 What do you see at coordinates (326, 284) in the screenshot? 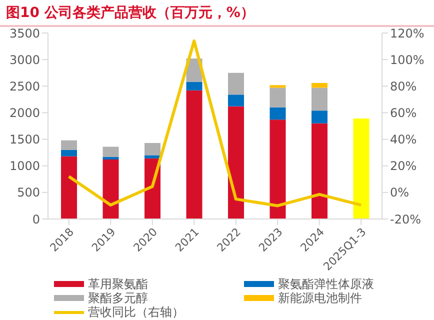
I see `legend-label: 聚氨酯弹性体原液` at bounding box center [326, 284].